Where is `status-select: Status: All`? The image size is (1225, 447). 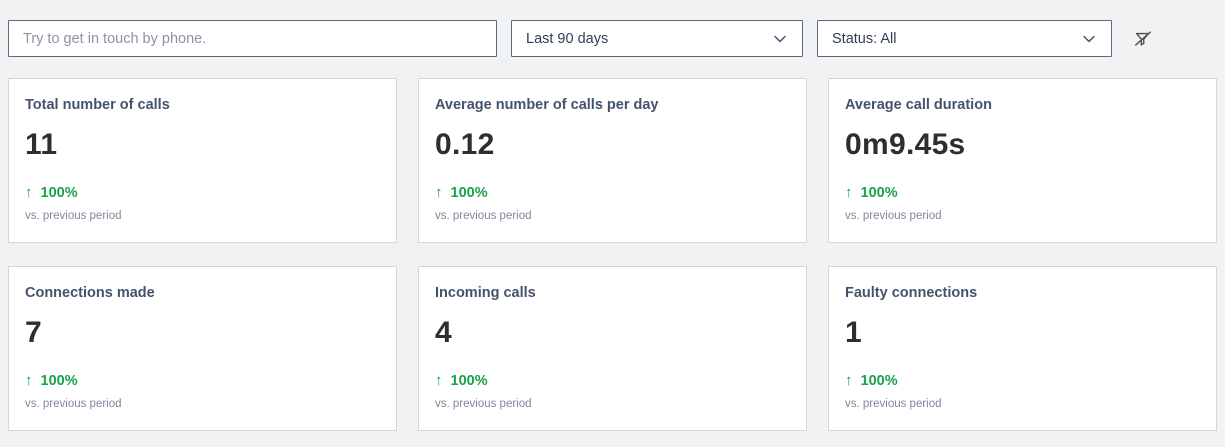
status-select: Status: All is located at coordinates (964, 38).